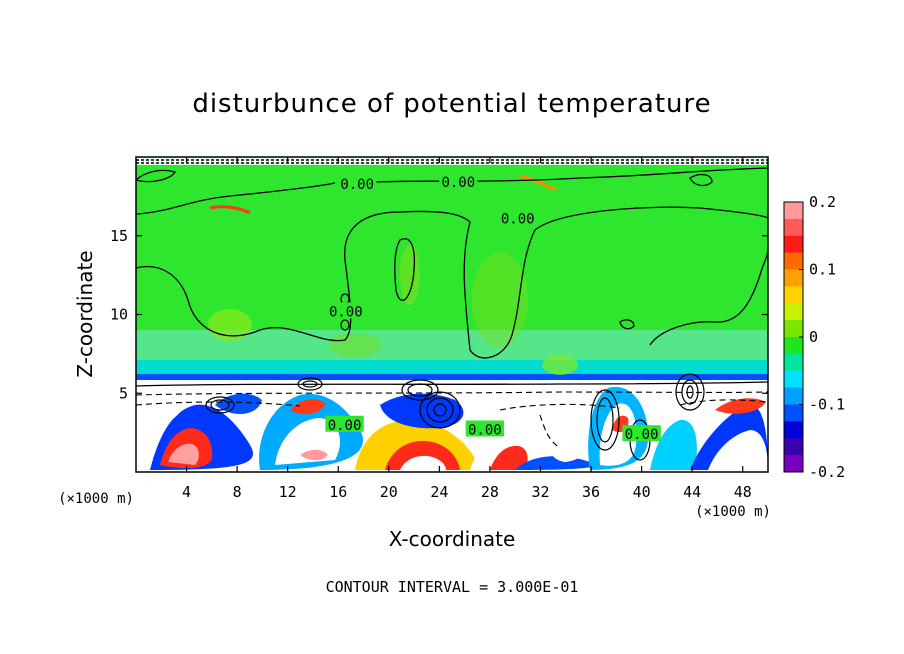  I want to click on x-tick-label: 8, so click(237, 492).